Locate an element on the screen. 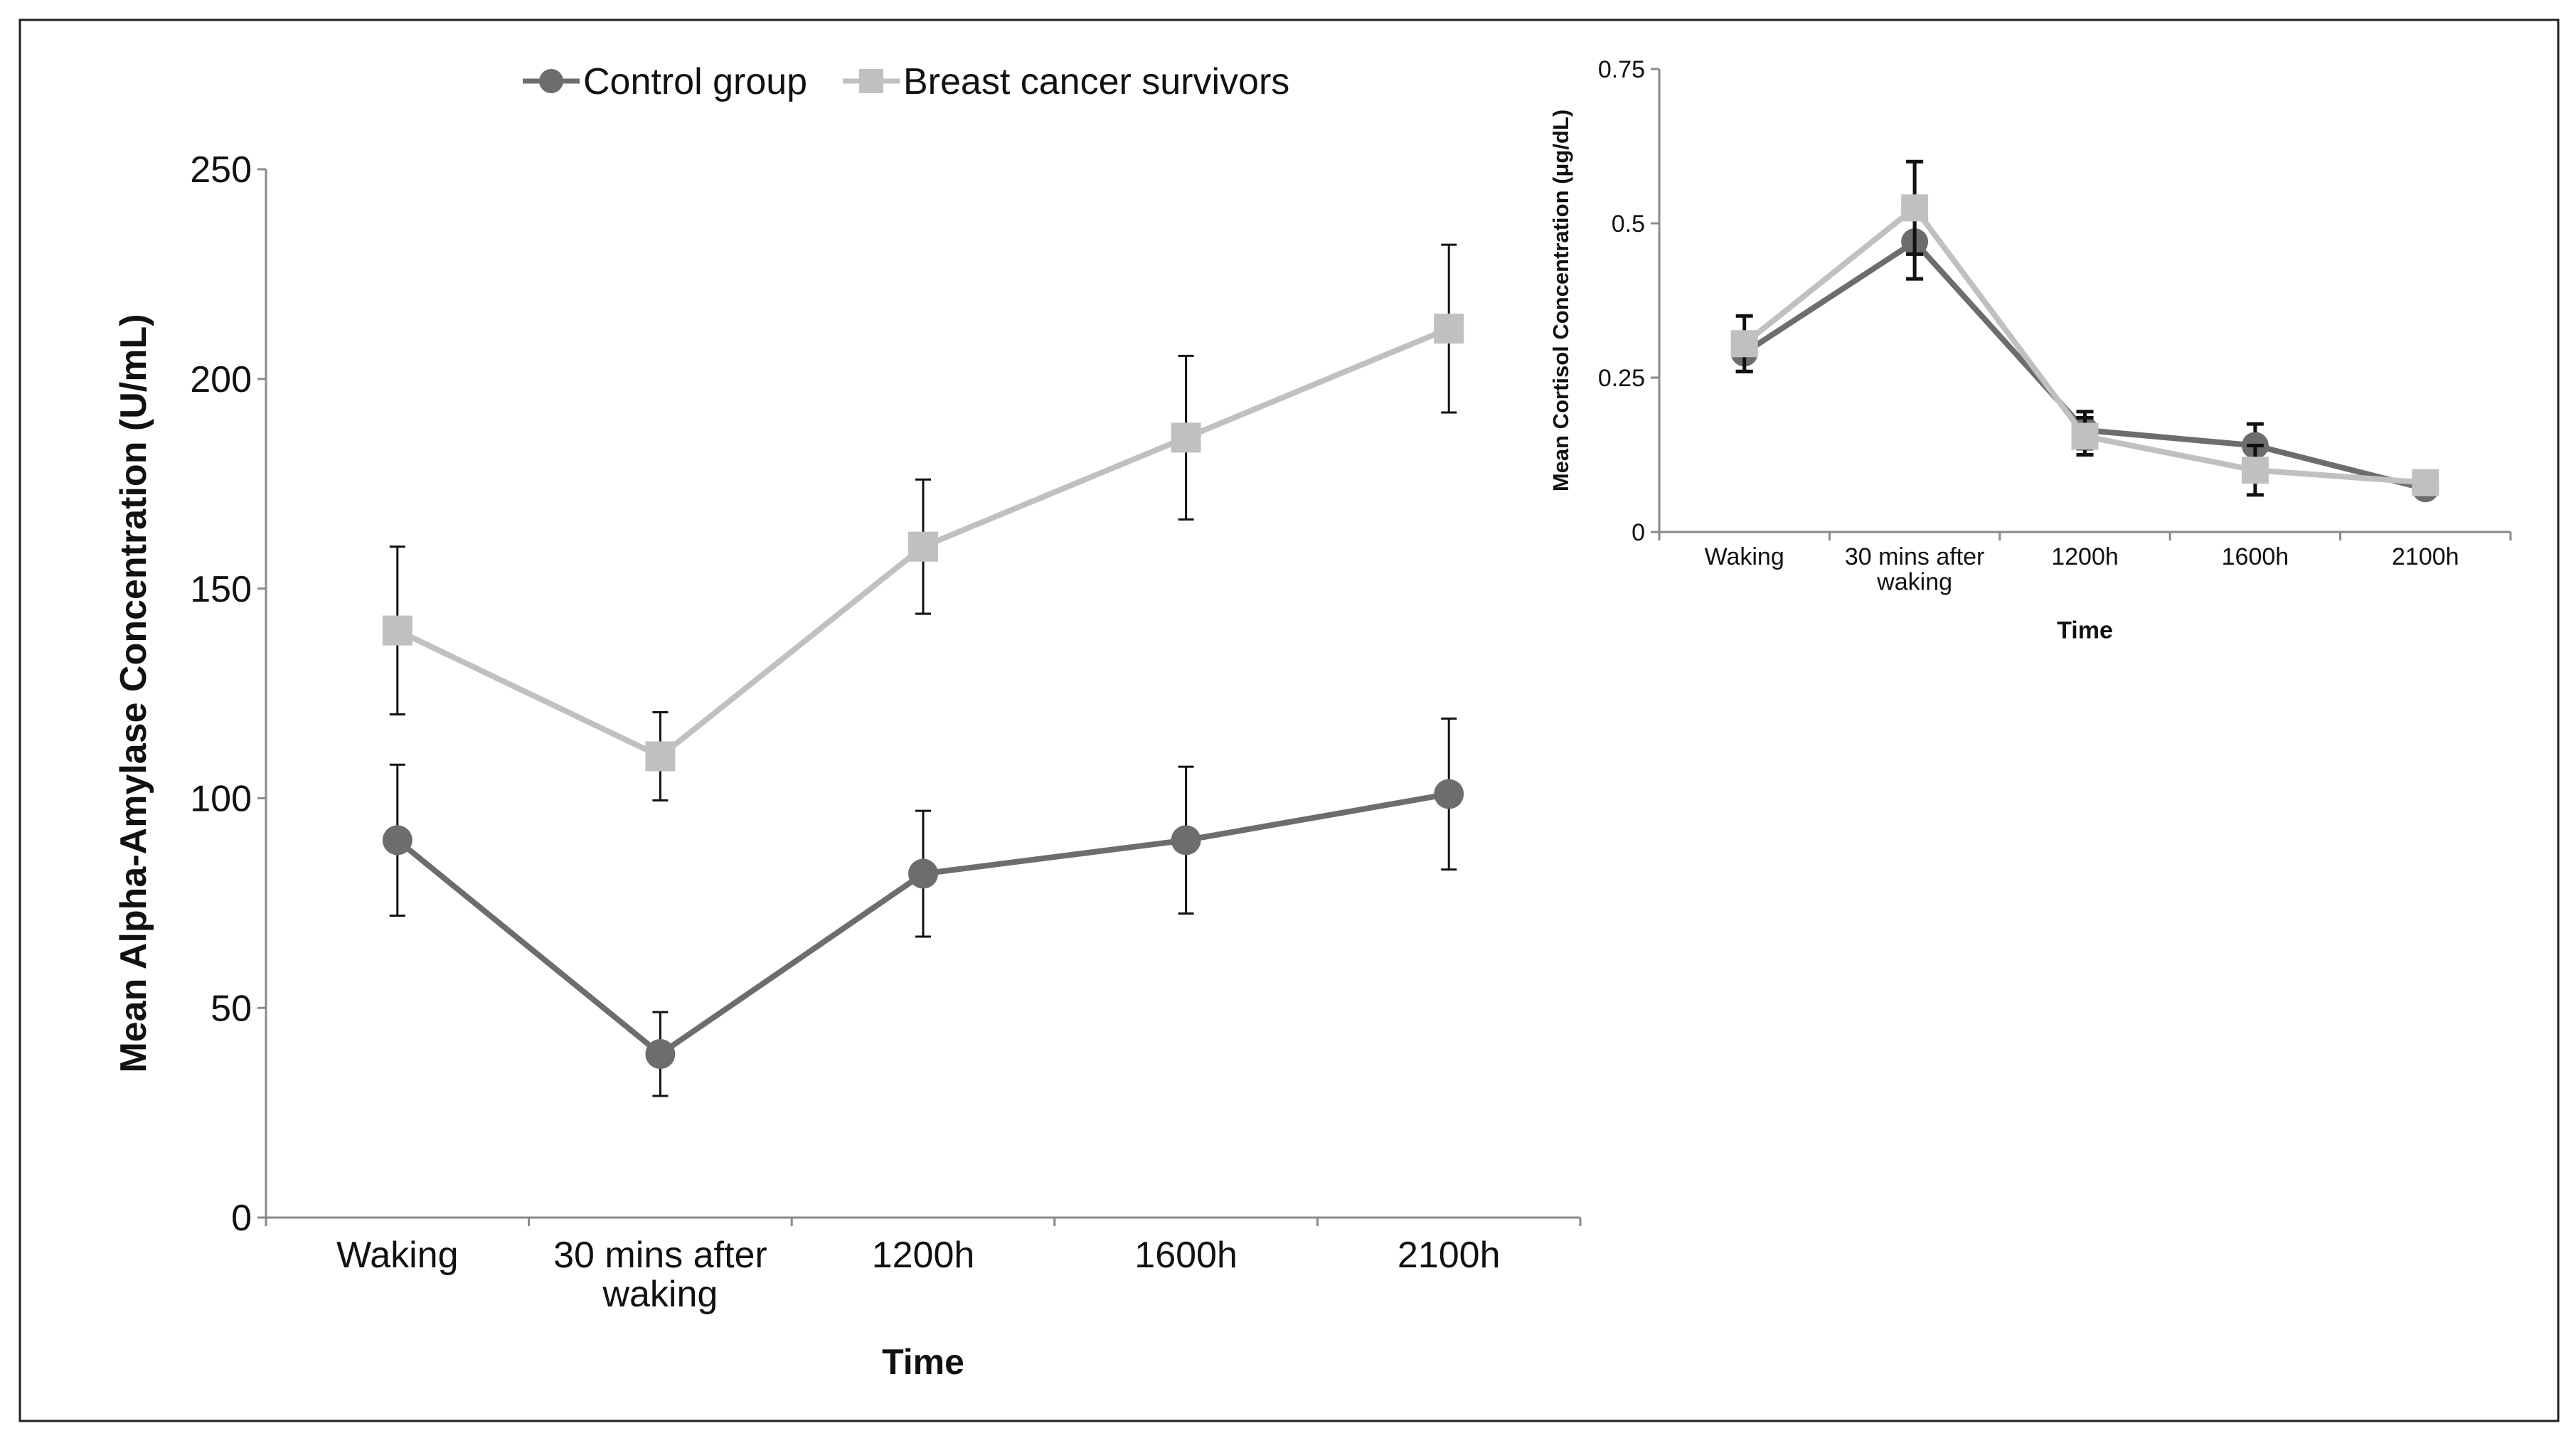 The height and width of the screenshot is (1443, 2576). cortisol-x-tick-label: 30 mins after is located at coordinates (1915, 556).